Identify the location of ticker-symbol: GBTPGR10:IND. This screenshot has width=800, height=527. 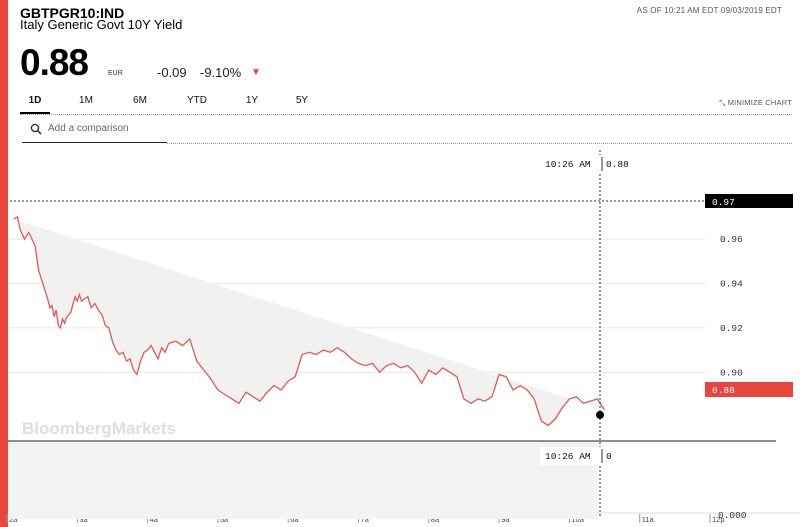
(72, 13).